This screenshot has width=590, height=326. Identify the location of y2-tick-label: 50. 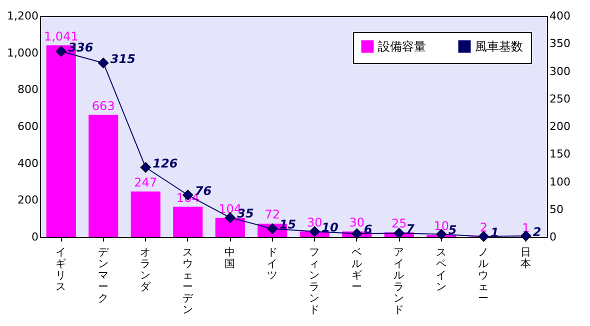
(557, 209).